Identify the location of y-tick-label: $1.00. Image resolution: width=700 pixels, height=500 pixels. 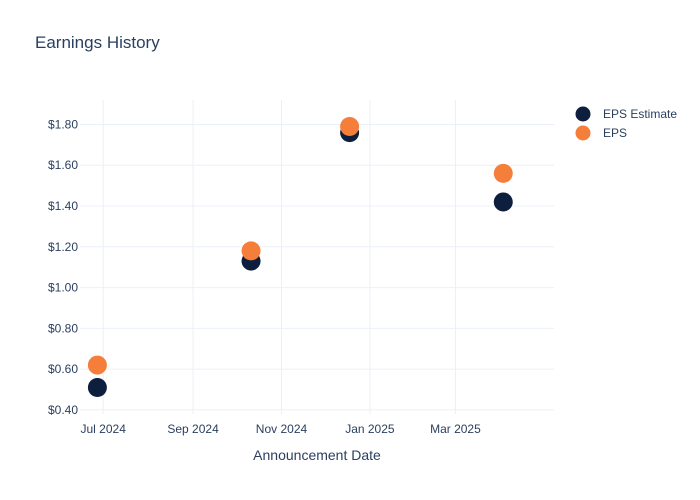
(63, 288).